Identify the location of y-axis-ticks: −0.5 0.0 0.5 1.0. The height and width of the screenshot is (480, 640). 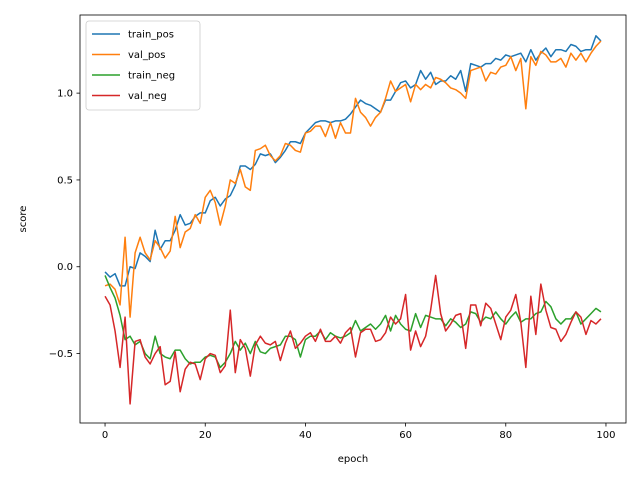
(64, 224).